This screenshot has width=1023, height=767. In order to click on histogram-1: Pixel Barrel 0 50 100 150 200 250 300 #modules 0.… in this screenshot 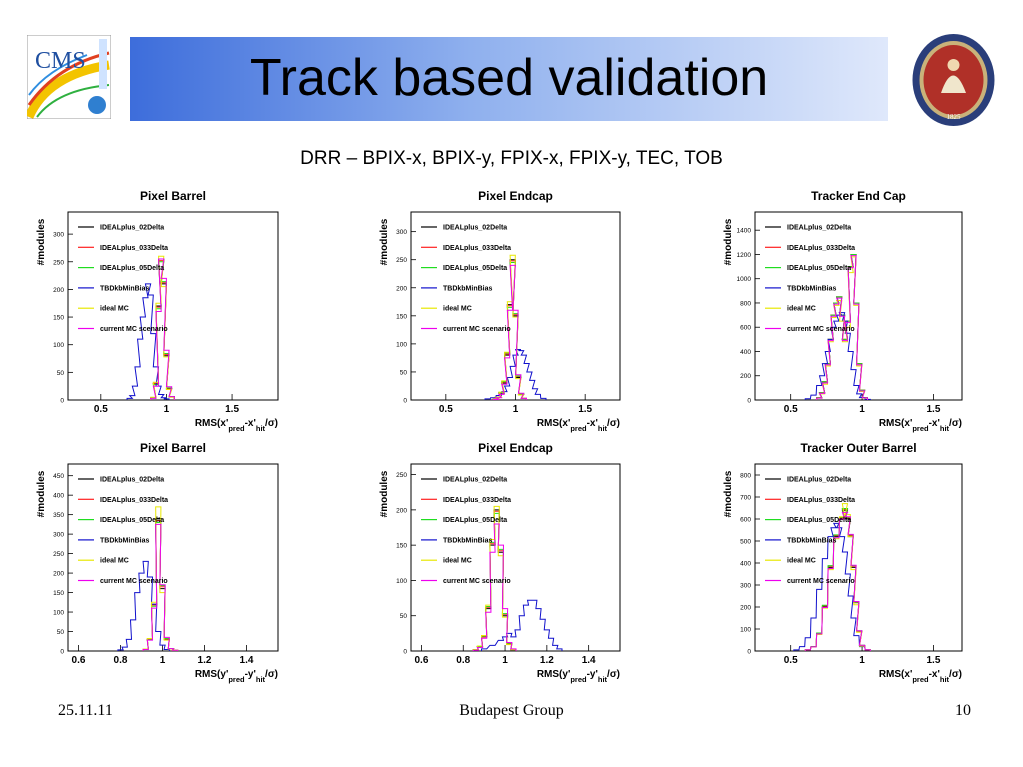, I will do `click(157, 311)`.